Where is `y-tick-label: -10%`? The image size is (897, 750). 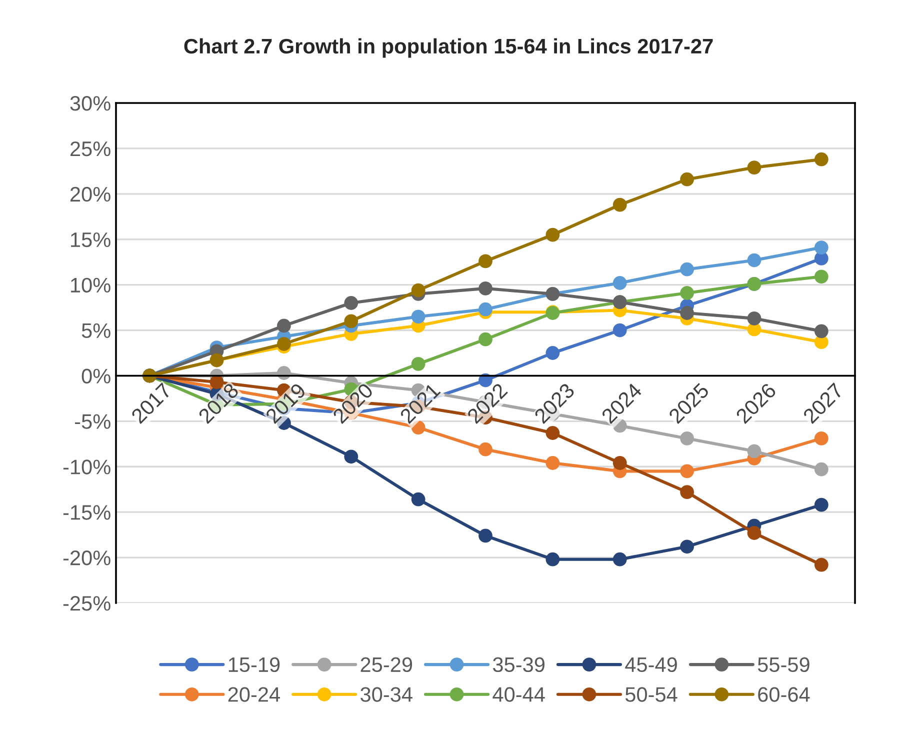 y-tick-label: -10% is located at coordinates (86, 467).